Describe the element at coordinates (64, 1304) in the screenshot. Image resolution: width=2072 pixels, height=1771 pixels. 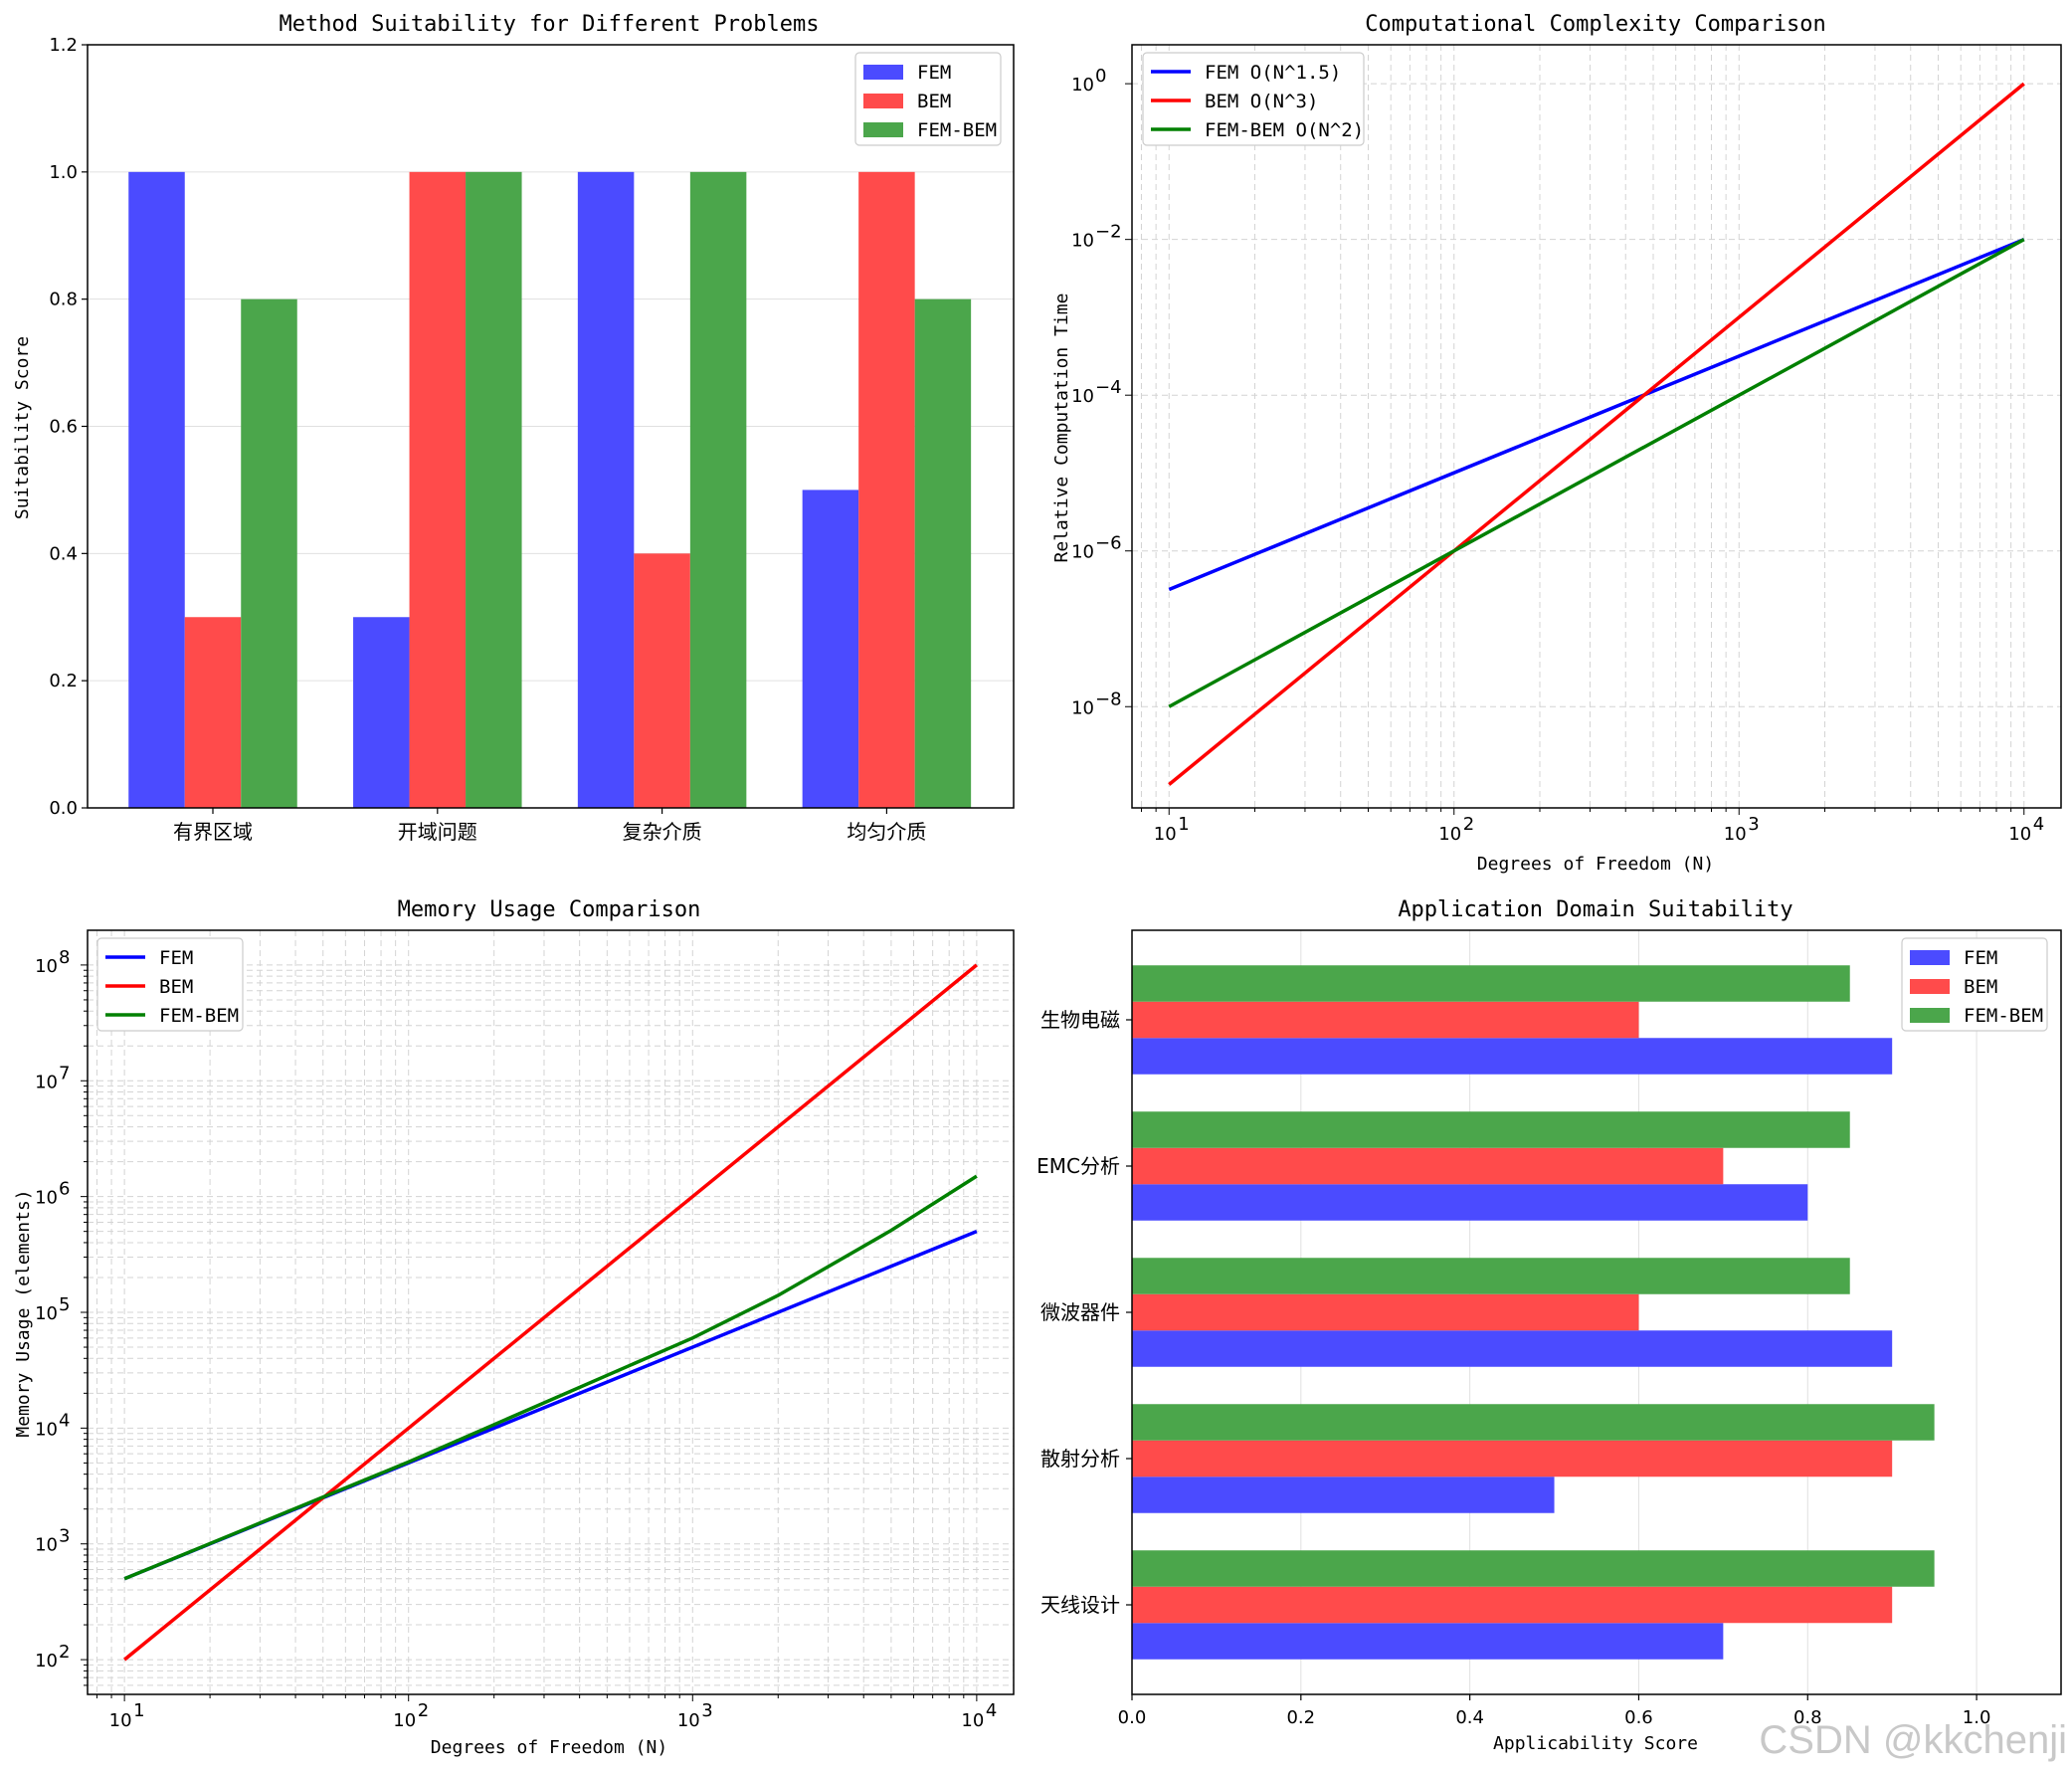
I see `y-tick-exponent: 5` at that location.